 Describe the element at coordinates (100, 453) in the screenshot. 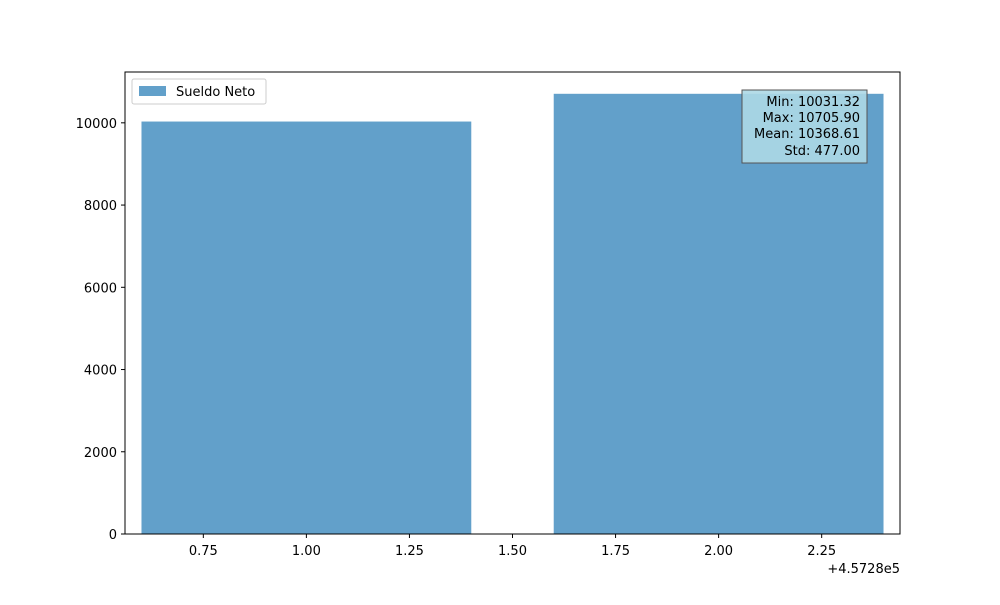

I see `y-tick-label: 2000` at that location.